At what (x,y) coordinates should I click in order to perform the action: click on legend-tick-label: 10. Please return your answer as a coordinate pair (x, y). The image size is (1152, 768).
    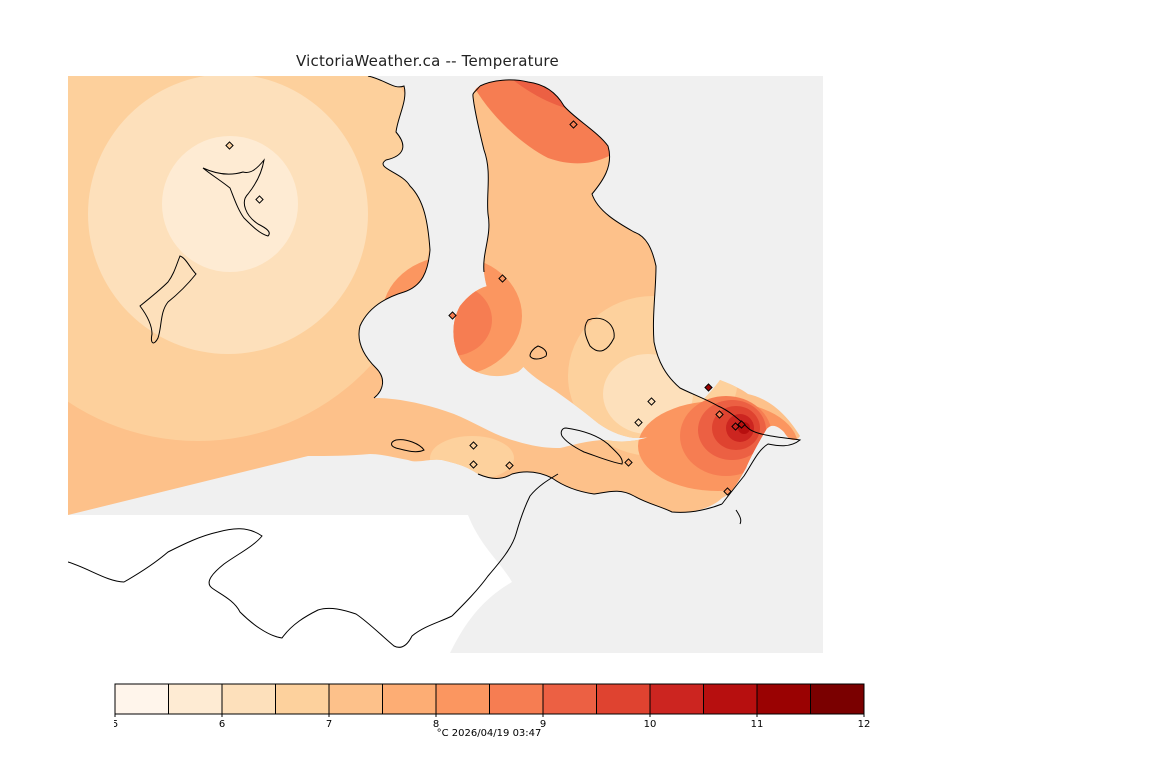
    Looking at the image, I should click on (650, 724).